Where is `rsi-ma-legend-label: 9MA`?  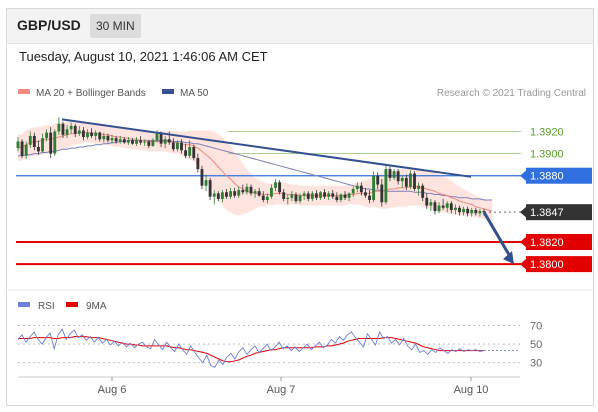
rsi-ma-legend-label: 9MA is located at coordinates (96, 306).